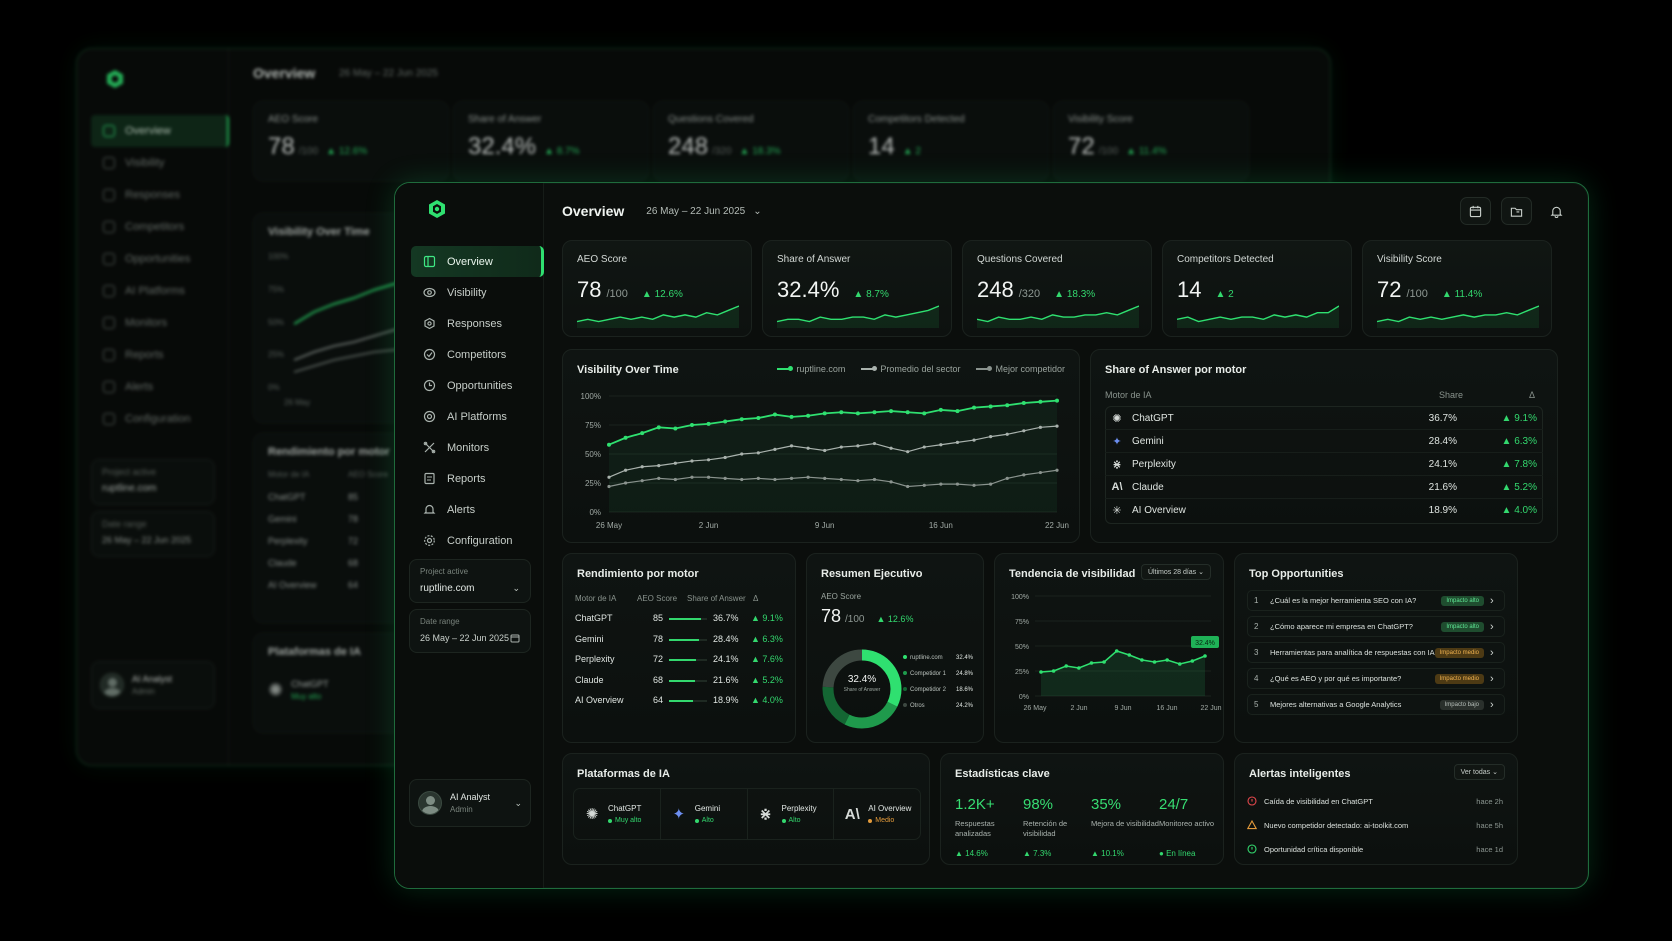 This screenshot has width=1672, height=941. What do you see at coordinates (477, 416) in the screenshot?
I see `sidebar-item-ai-platforms: AI Platforms` at bounding box center [477, 416].